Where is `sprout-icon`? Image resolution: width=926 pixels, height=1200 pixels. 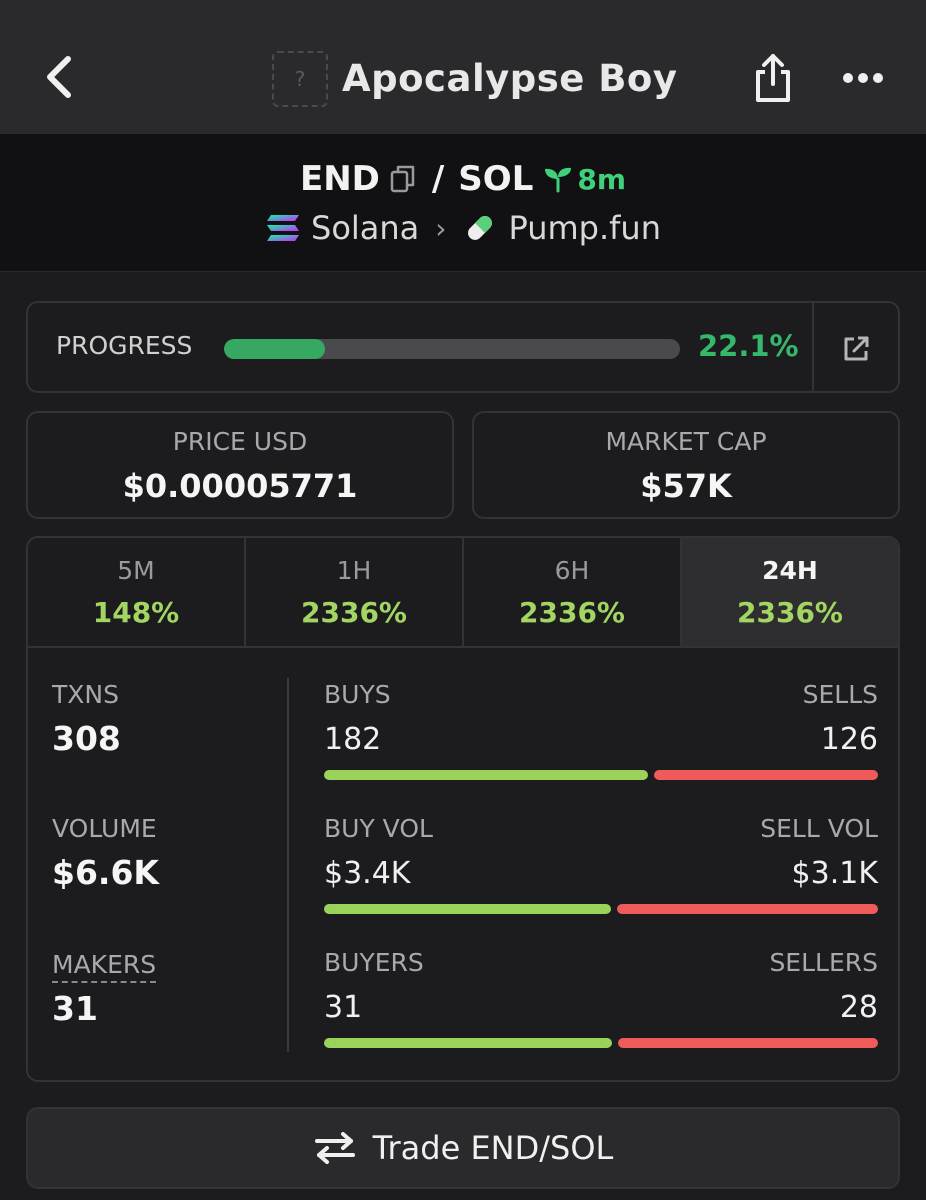
sprout-icon is located at coordinates (558, 180).